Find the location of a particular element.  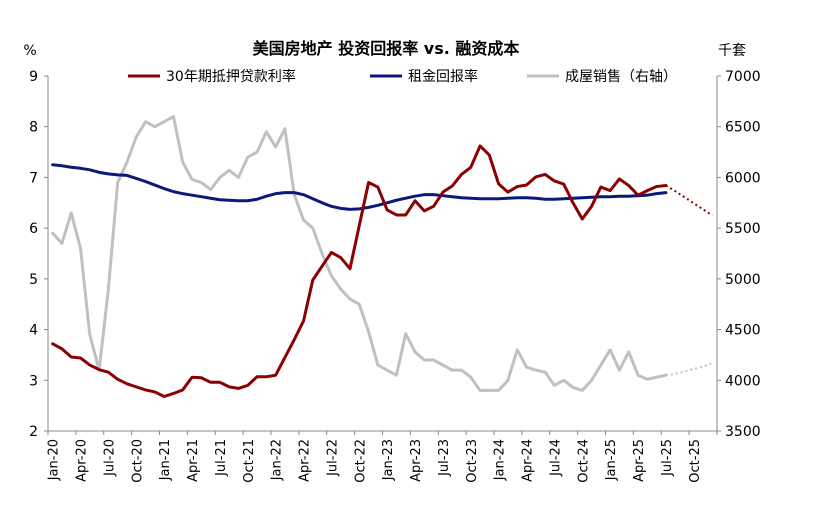

rent-yield-line is located at coordinates (359, 187).